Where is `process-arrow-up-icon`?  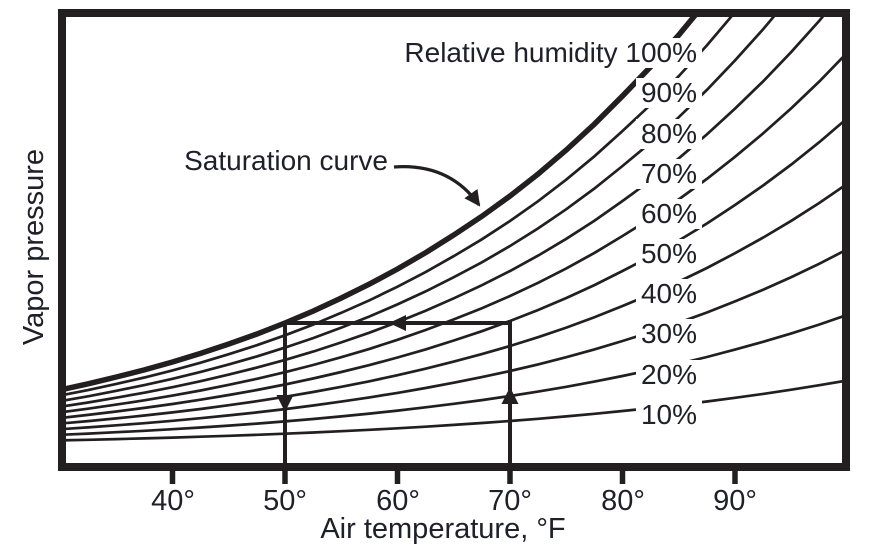 process-arrow-up-icon is located at coordinates (510, 395).